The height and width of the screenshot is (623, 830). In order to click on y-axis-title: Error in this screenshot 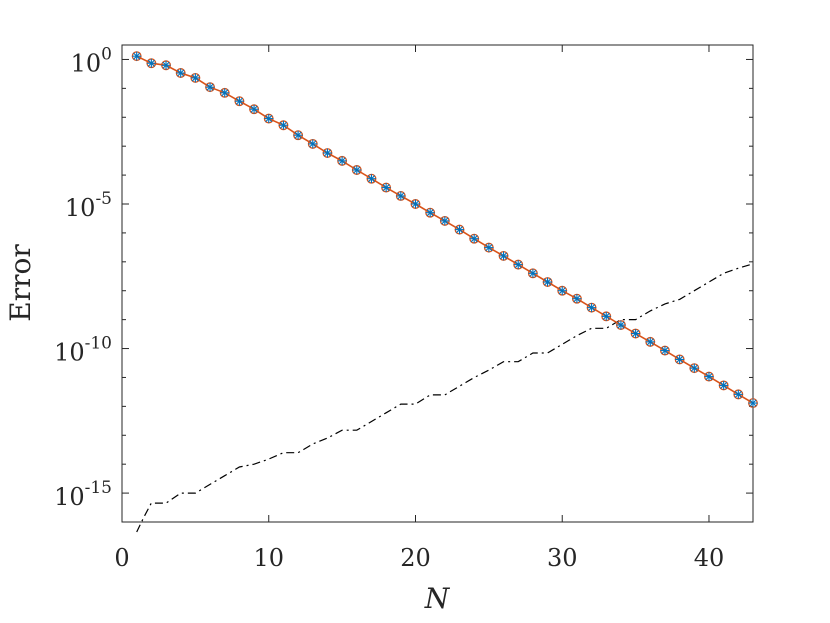, I will do `click(20, 283)`.